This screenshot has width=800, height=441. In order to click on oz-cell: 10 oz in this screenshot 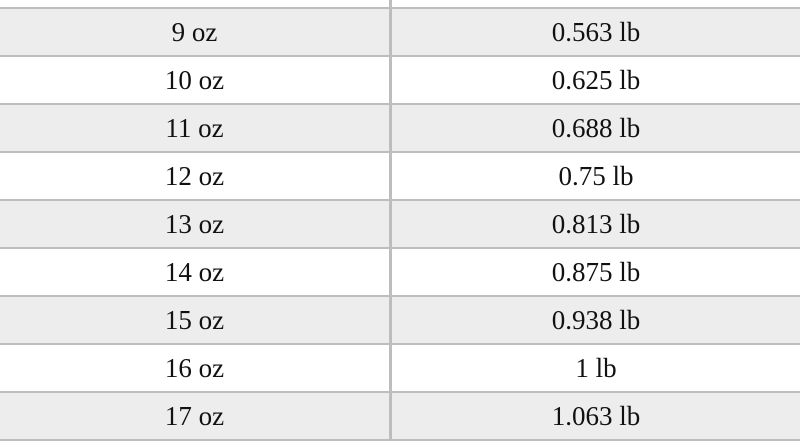, I will do `click(196, 80)`.